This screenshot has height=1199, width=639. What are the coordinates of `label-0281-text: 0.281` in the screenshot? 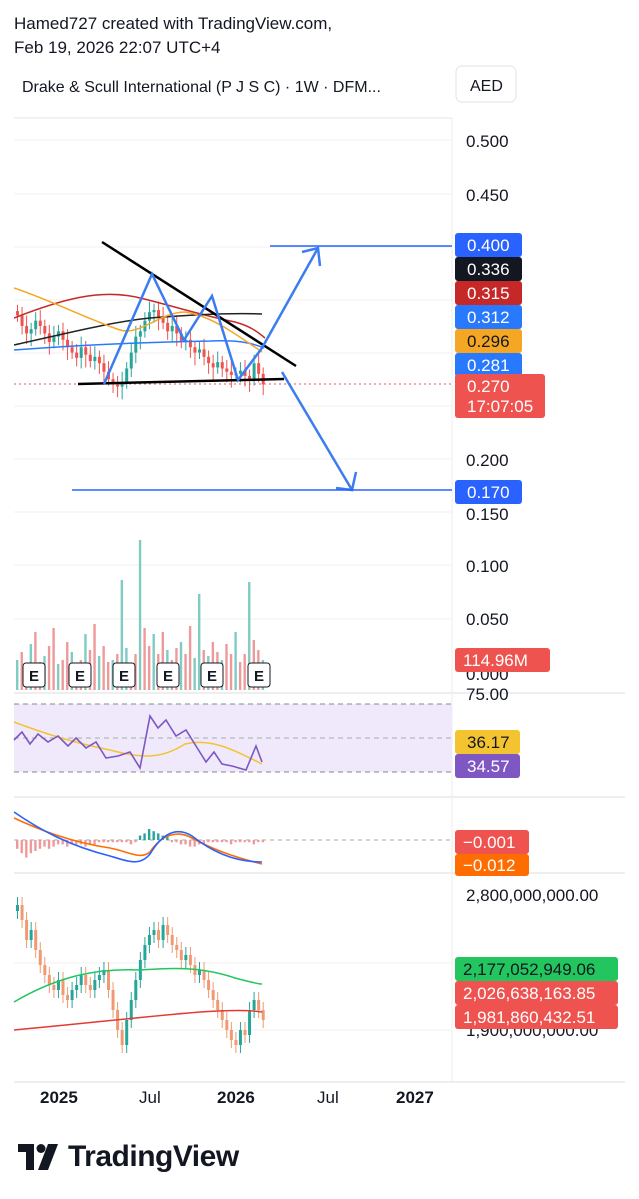 It's located at (488, 365).